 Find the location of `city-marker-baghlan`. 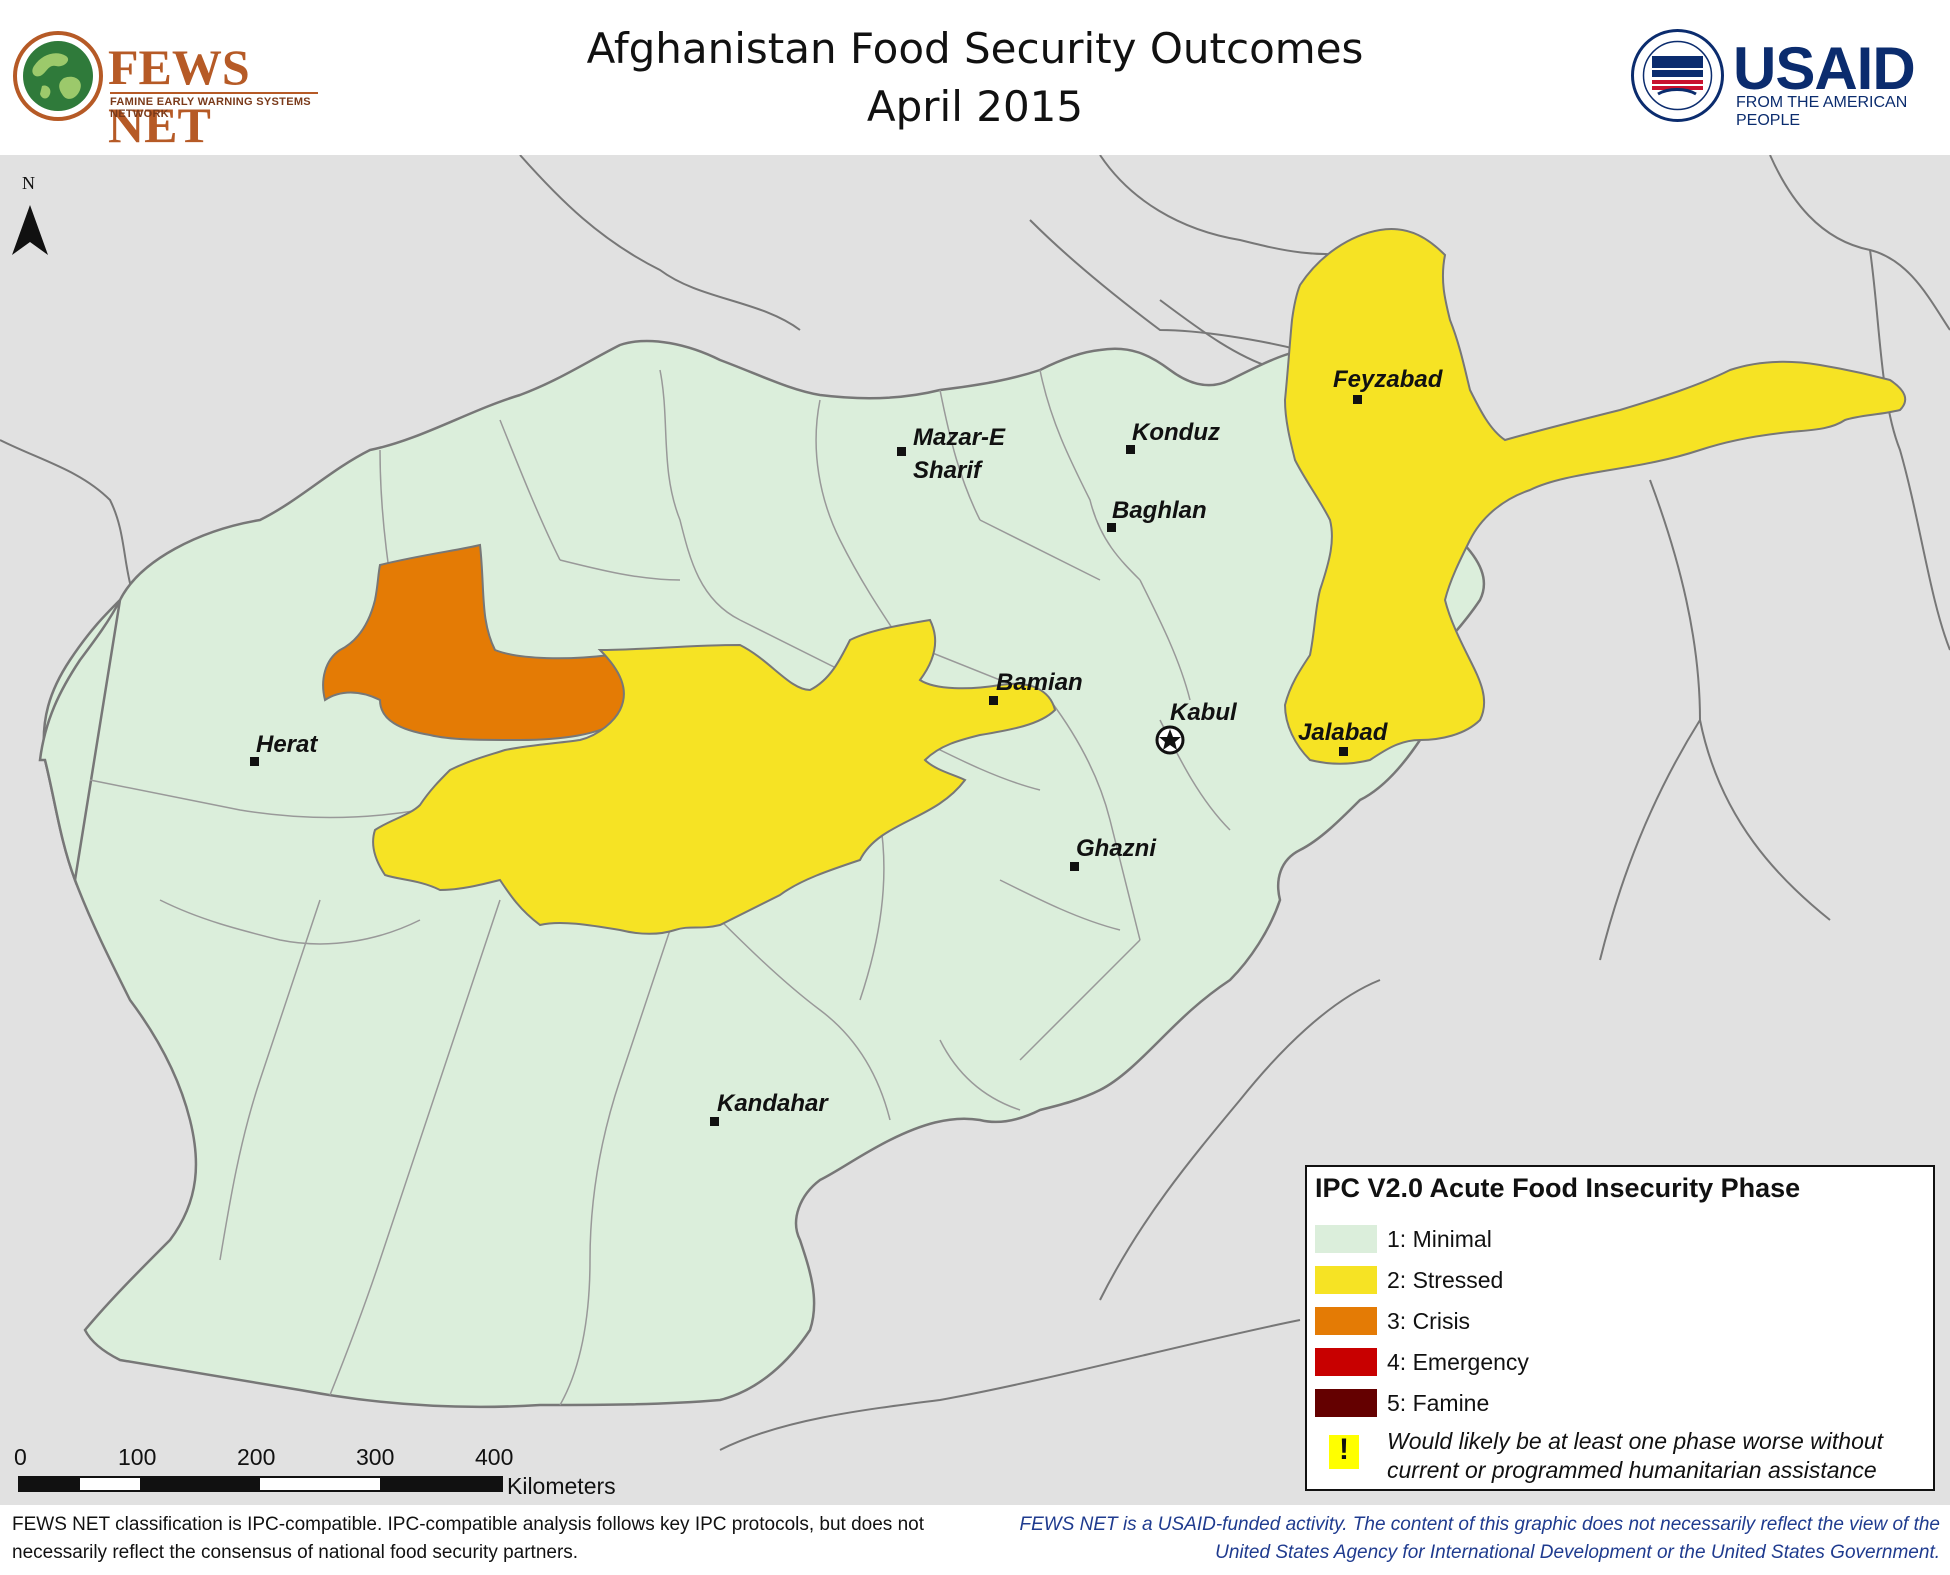

city-marker-baghlan is located at coordinates (1111, 527).